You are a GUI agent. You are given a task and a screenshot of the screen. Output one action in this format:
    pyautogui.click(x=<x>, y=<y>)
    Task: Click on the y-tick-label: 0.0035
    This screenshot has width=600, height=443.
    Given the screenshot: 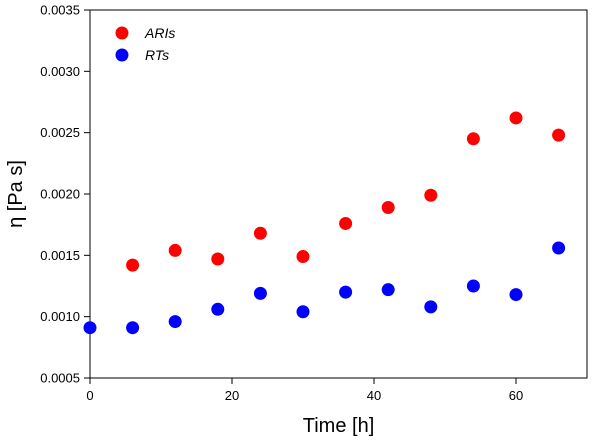 What is the action you would take?
    pyautogui.click(x=60, y=10)
    